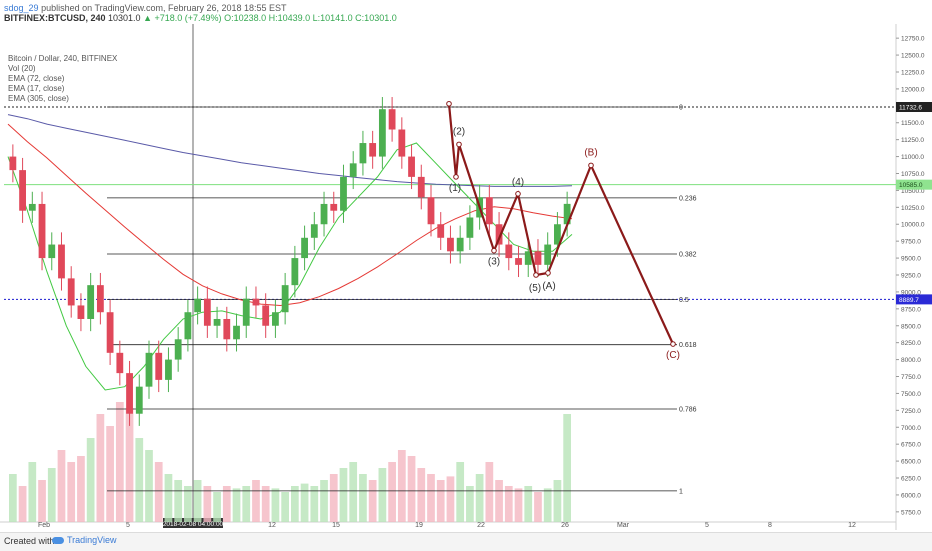  Describe the element at coordinates (911, 462) in the screenshot. I see `y-tick-label: 6500.0` at that location.